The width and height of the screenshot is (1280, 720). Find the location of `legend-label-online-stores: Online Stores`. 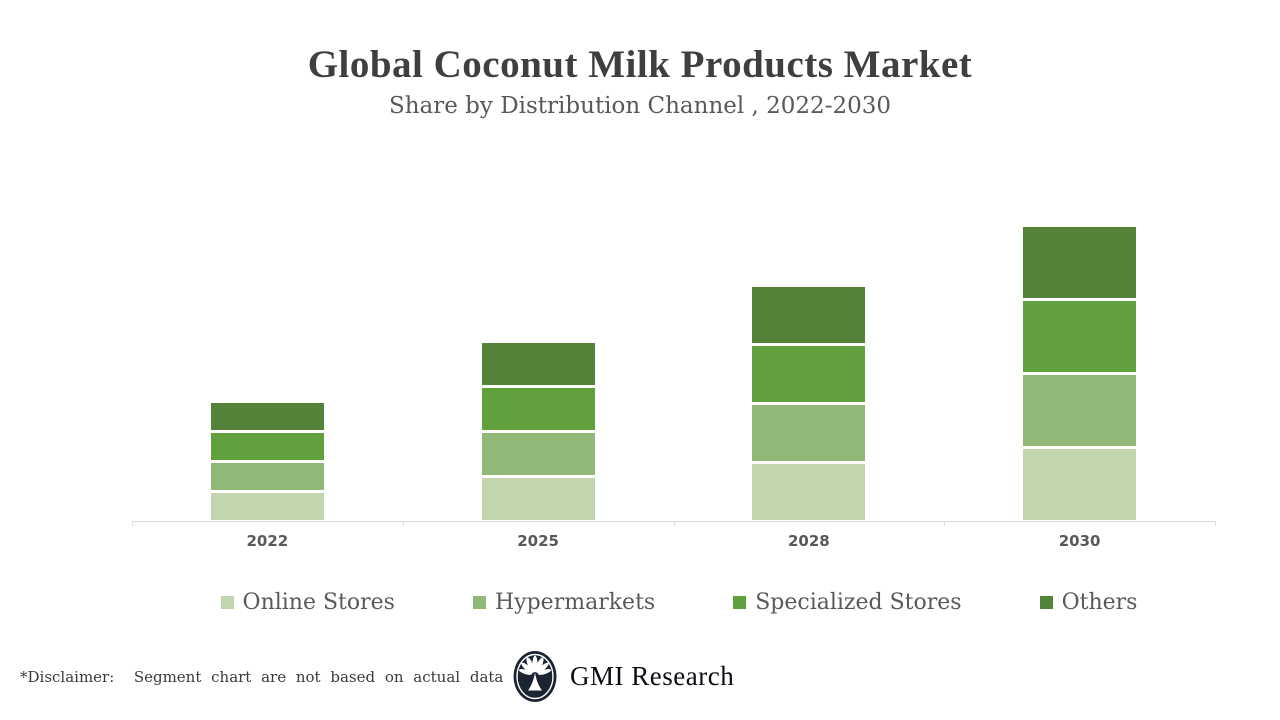

legend-label-online-stores: Online Stores is located at coordinates (318, 602).